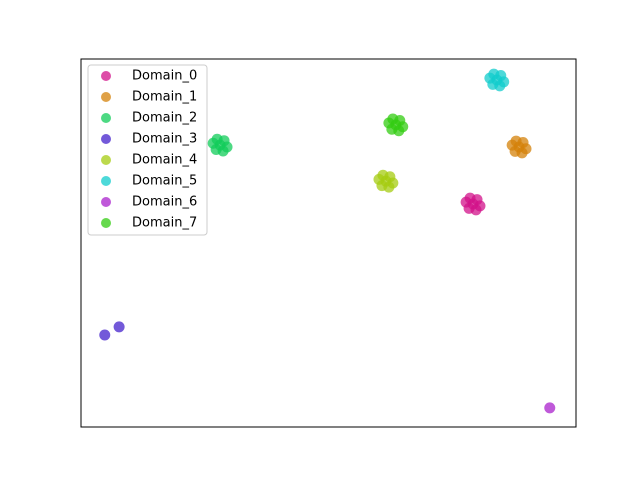 This screenshot has height=480, width=640. I want to click on legend-label: Domain_3, so click(164, 139).